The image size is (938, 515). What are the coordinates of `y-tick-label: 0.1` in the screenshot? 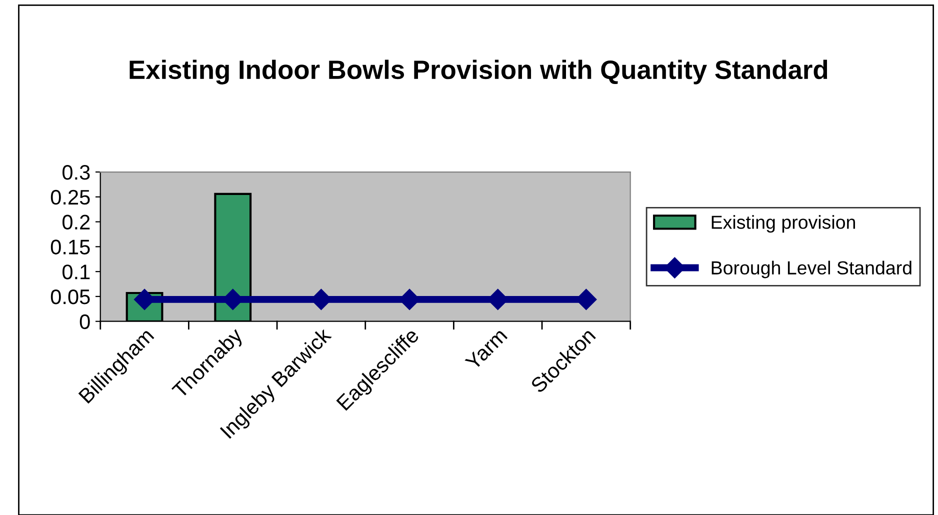 It's located at (76, 272).